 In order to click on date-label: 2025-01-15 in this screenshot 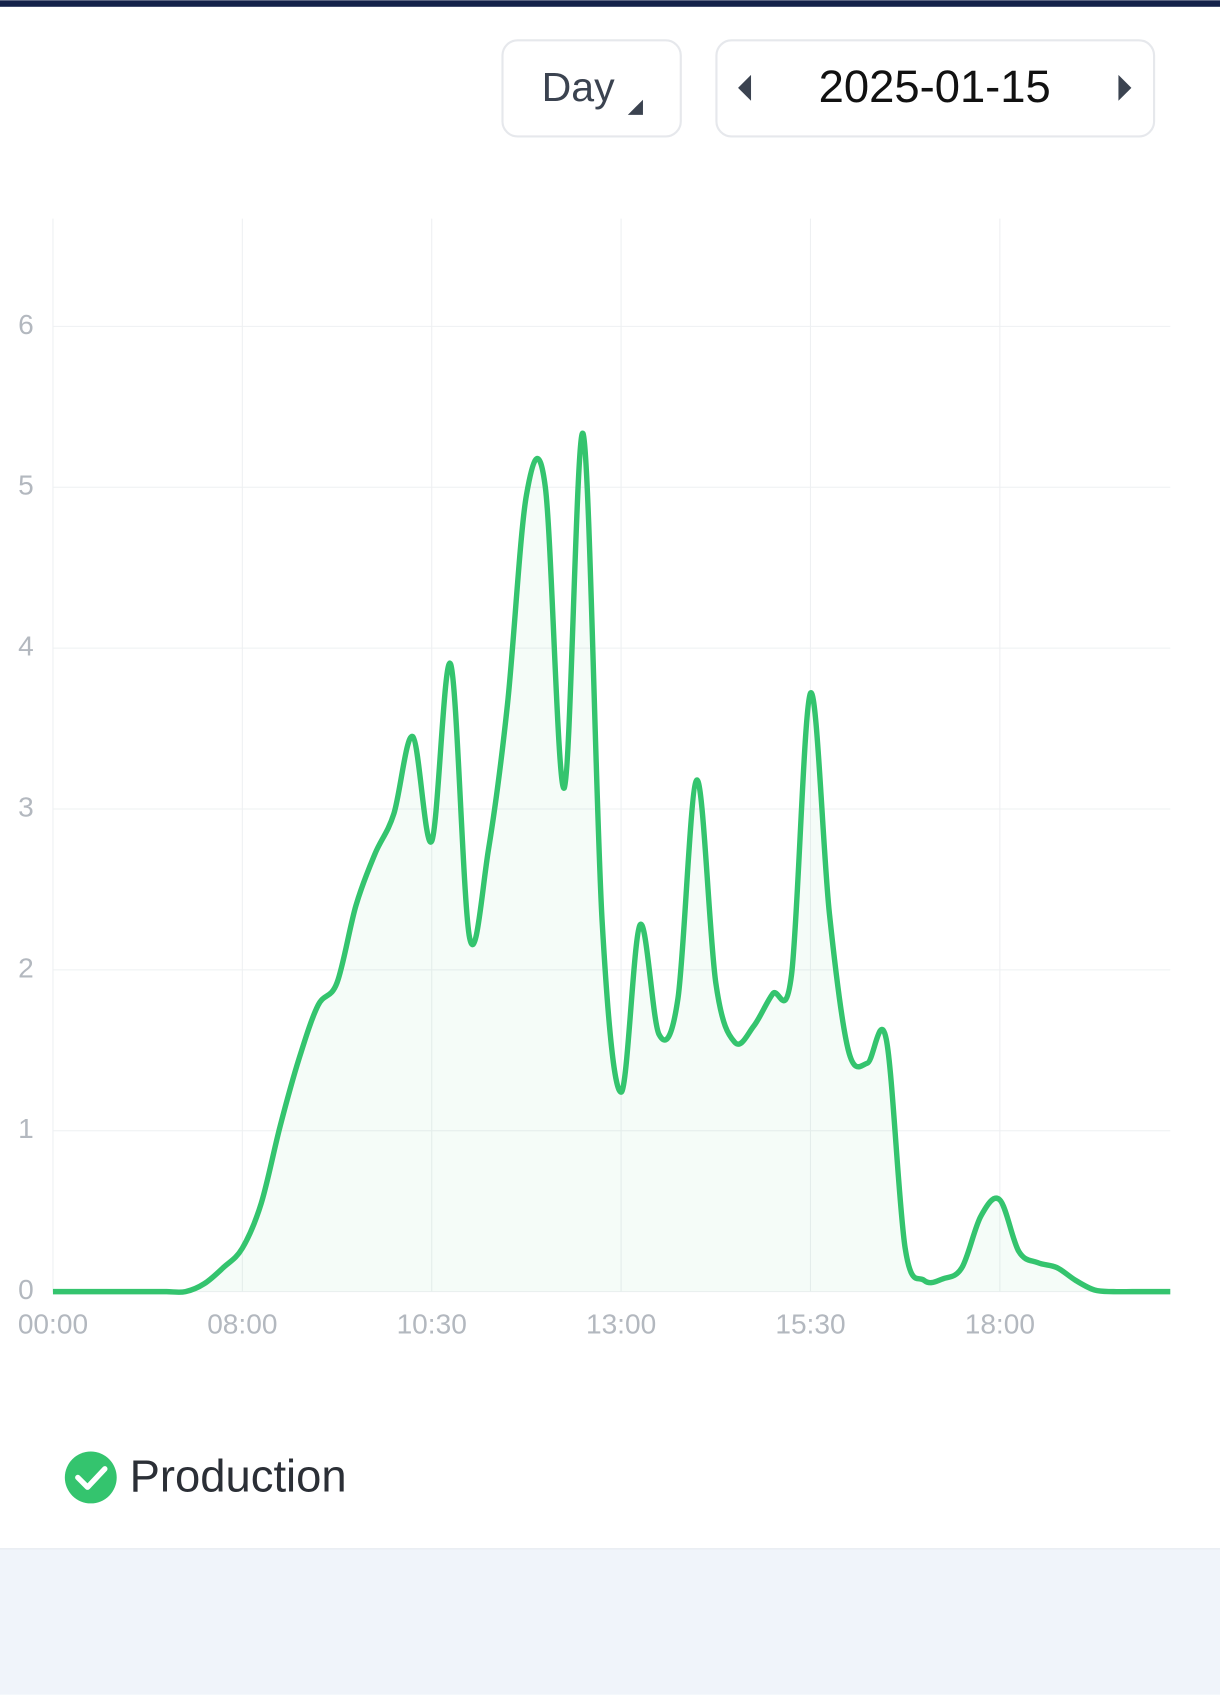, I will do `click(935, 86)`.